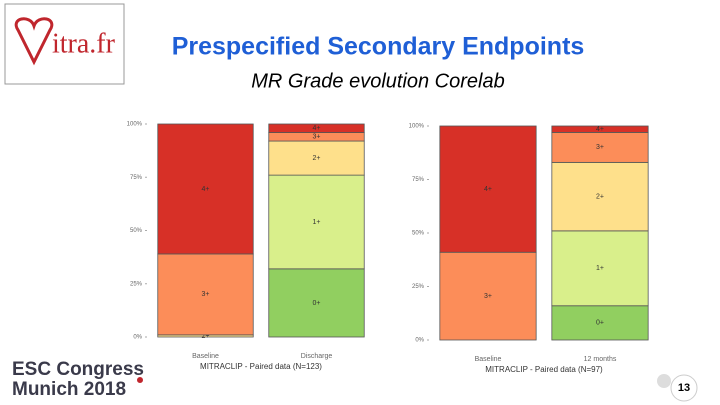 The height and width of the screenshot is (405, 720). What do you see at coordinates (600, 359) in the screenshot?
I see `x-tick-label: 12 months` at bounding box center [600, 359].